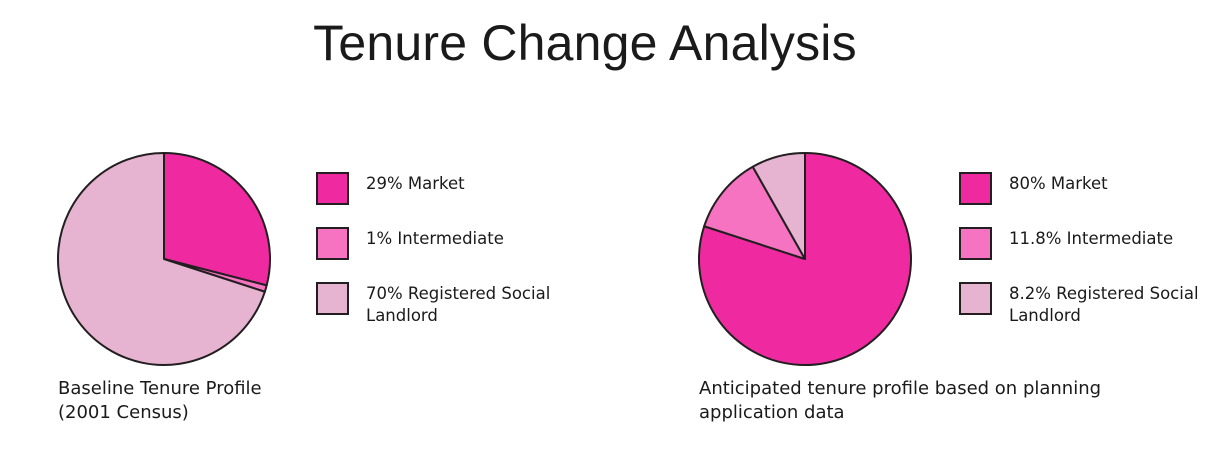 The image size is (1230, 458). What do you see at coordinates (1058, 183) in the screenshot?
I see `legend-label-market: 80% Market` at bounding box center [1058, 183].